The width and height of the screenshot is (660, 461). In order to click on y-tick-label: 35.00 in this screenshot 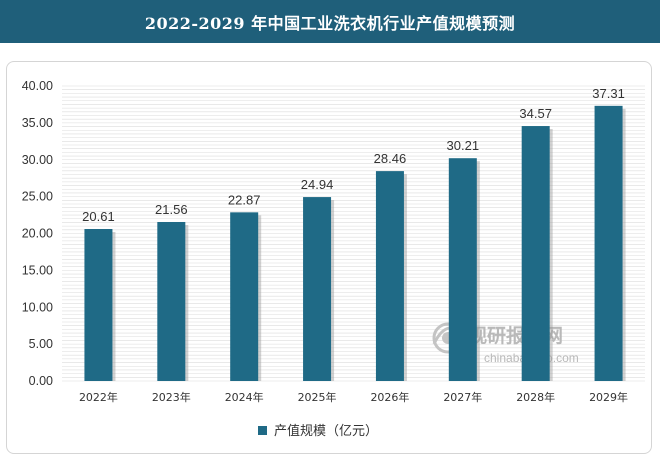, I will do `click(37, 123)`.